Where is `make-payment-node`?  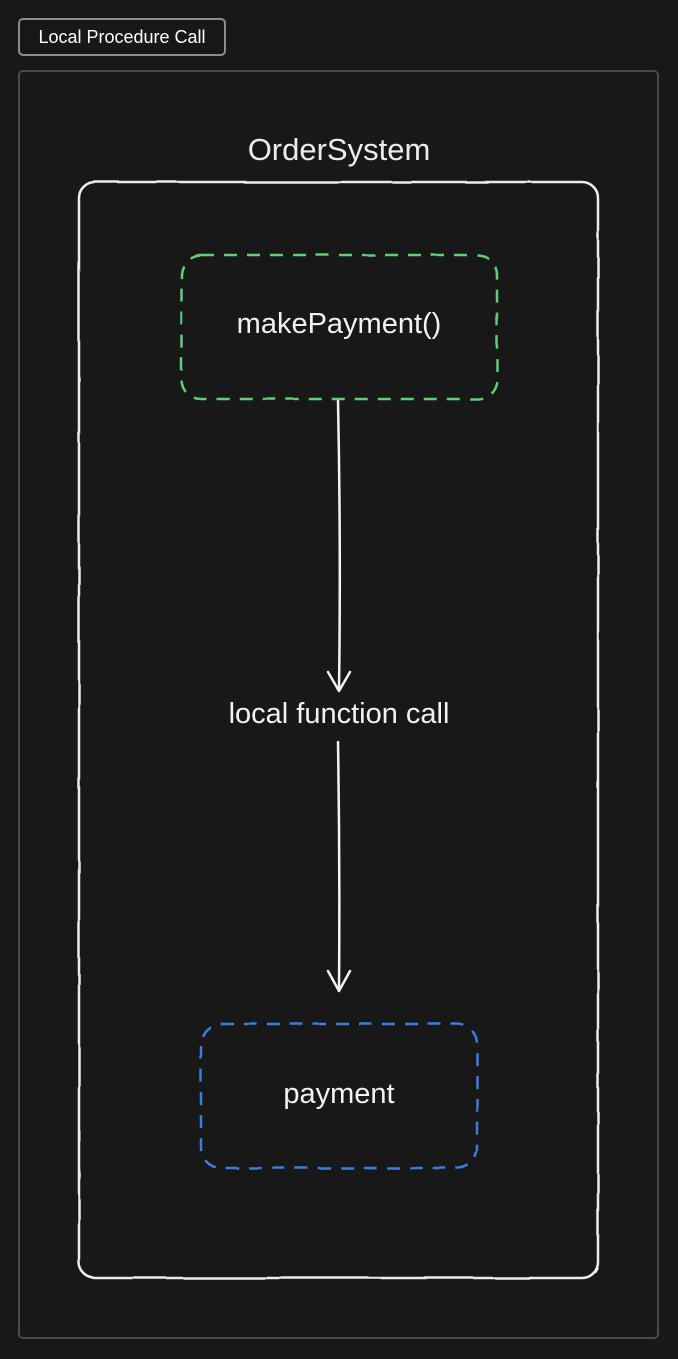
make-payment-node is located at coordinates (339, 327).